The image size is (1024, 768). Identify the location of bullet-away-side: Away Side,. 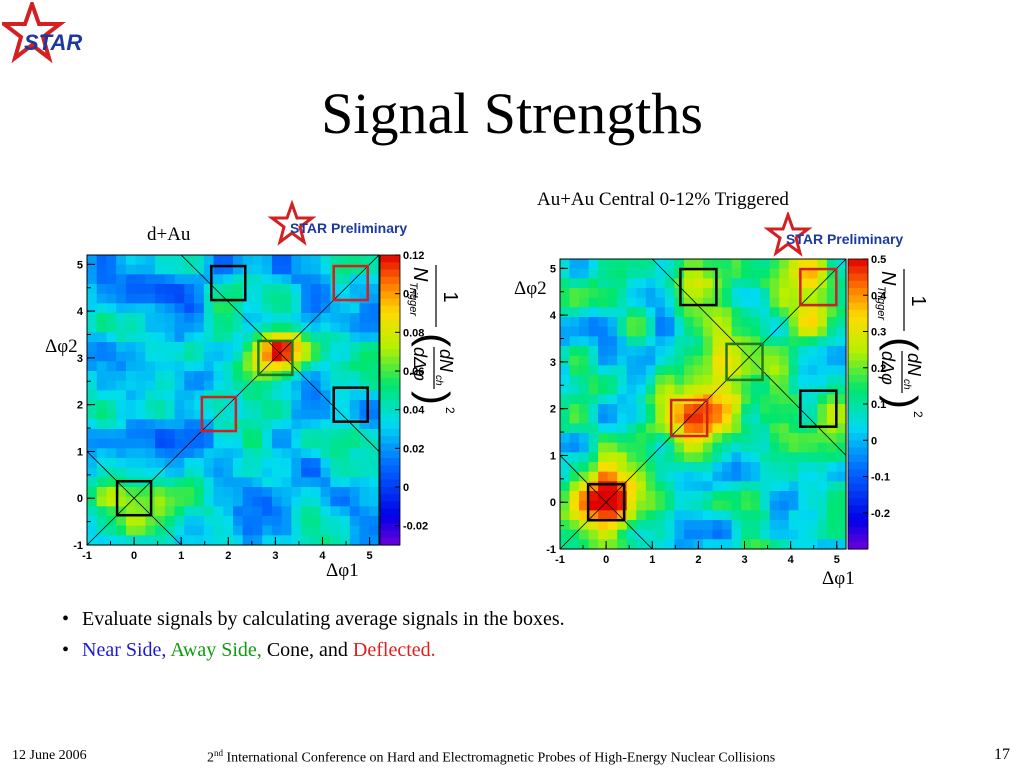
(214, 650).